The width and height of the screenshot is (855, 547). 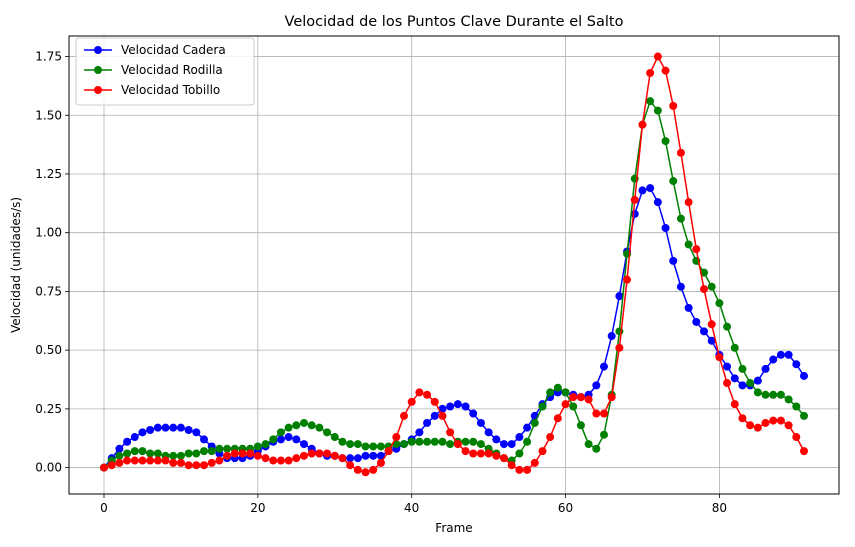 I want to click on legend-label: Velocidad Tobillo, so click(x=170, y=90).